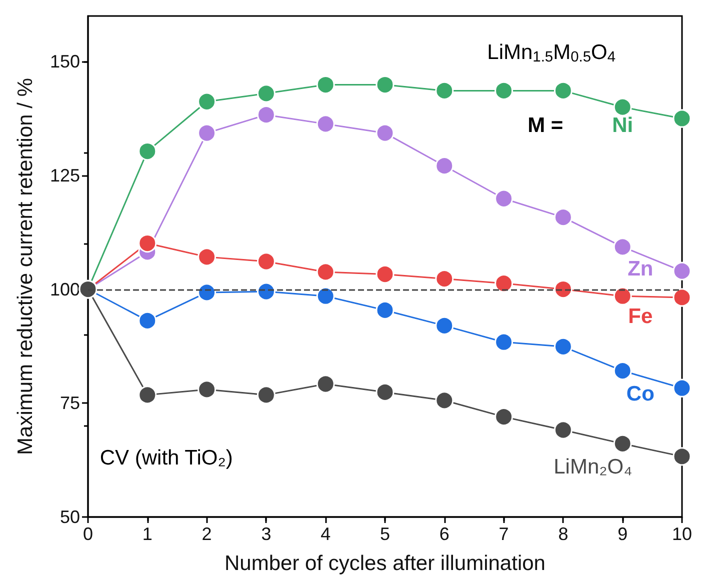 This screenshot has height=581, width=702. What do you see at coordinates (385, 534) in the screenshot?
I see `x-tick-label: 5` at bounding box center [385, 534].